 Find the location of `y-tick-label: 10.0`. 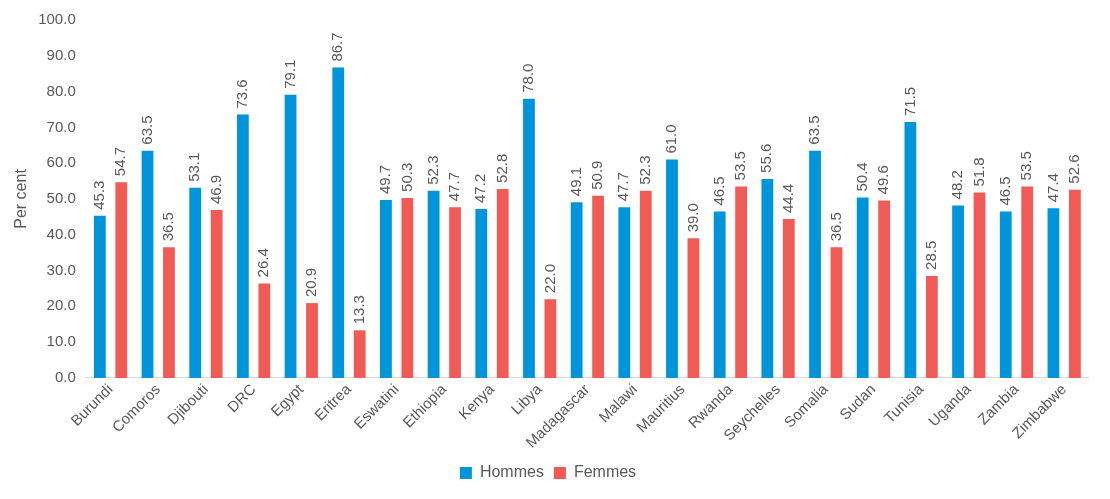

y-tick-label: 10.0 is located at coordinates (61, 341).